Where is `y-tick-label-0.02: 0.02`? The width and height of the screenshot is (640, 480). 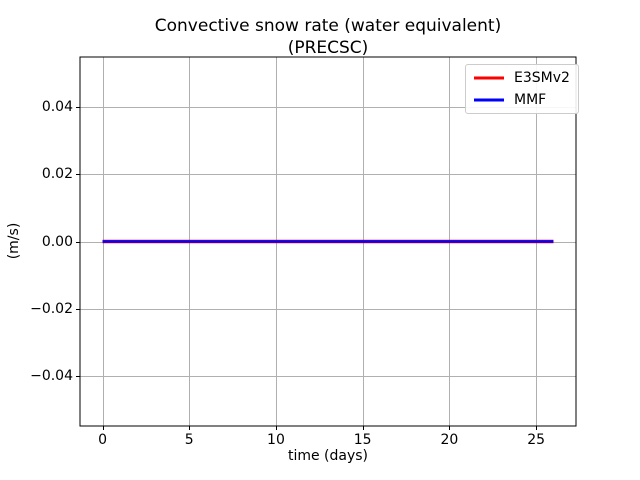 y-tick-label-0.02: 0.02 is located at coordinates (57, 174).